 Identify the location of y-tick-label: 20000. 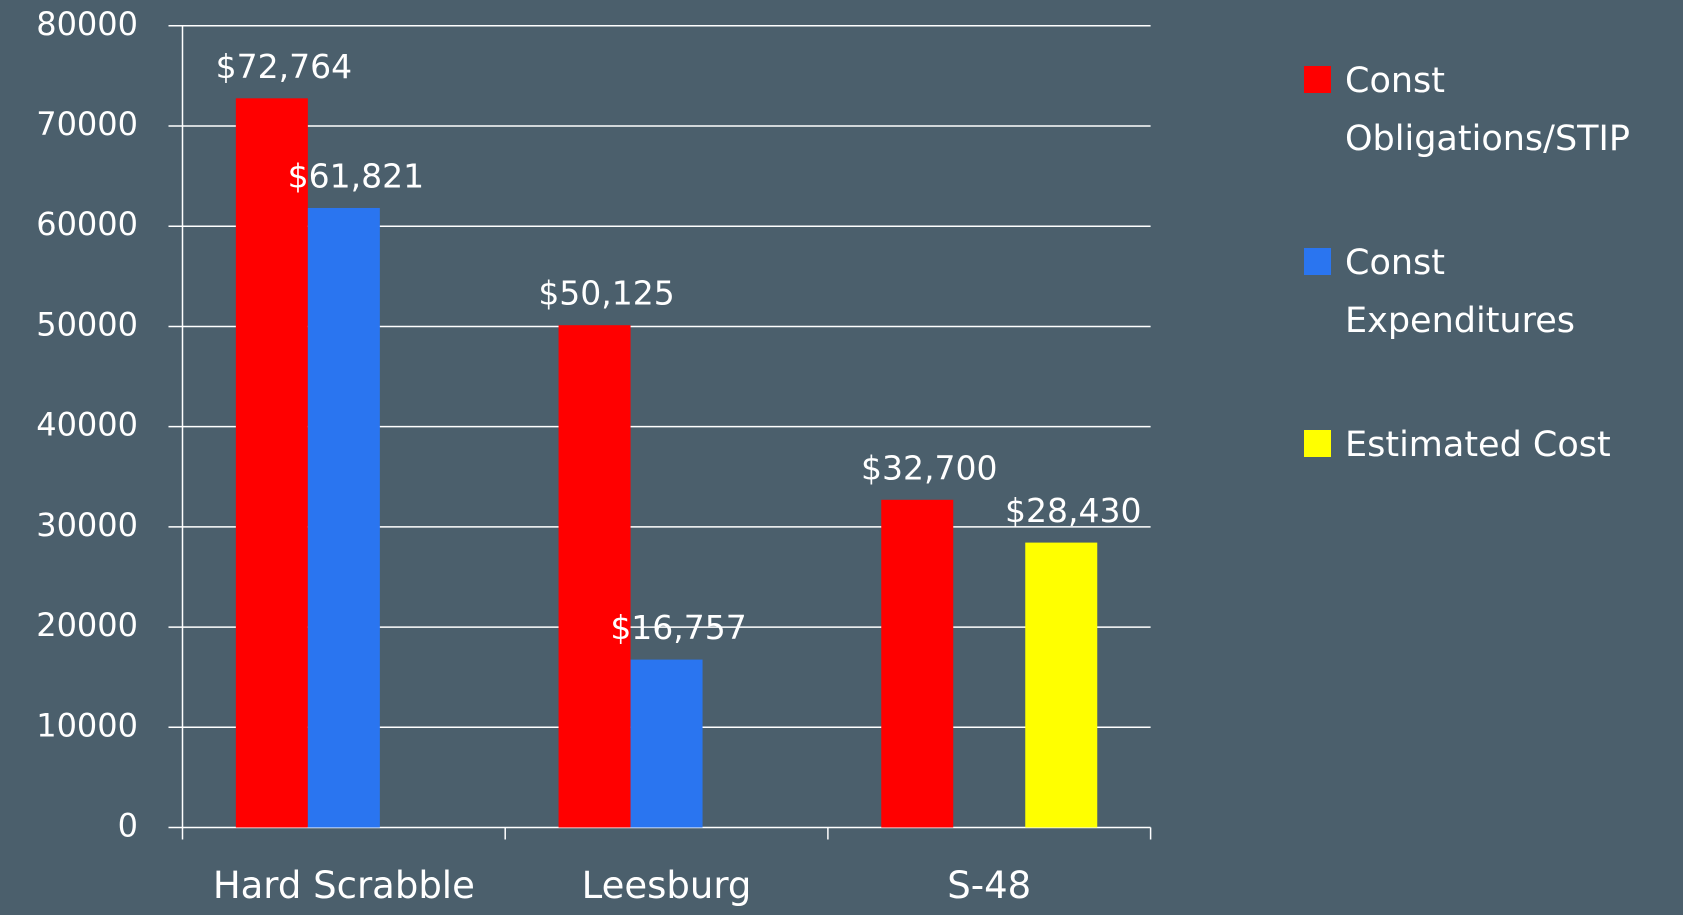
(87, 625).